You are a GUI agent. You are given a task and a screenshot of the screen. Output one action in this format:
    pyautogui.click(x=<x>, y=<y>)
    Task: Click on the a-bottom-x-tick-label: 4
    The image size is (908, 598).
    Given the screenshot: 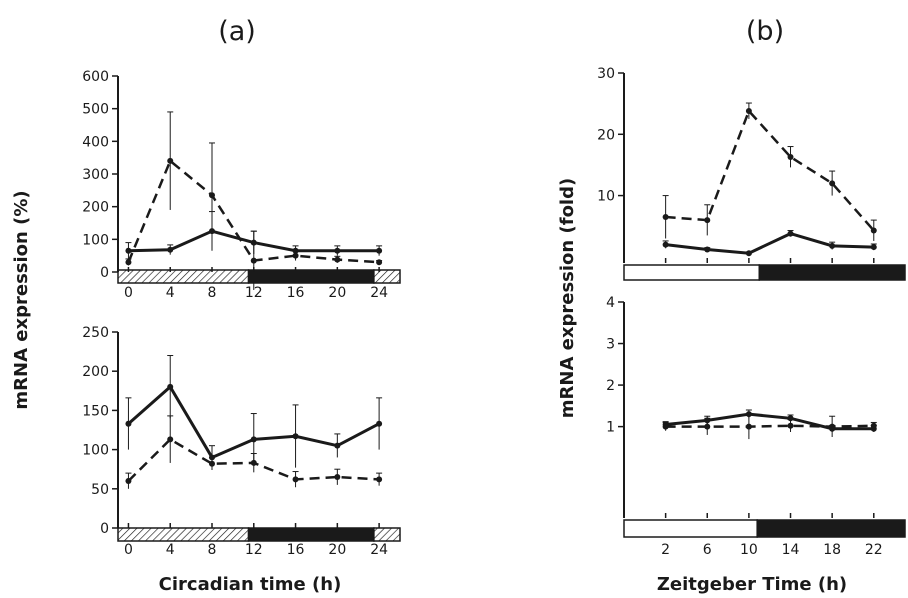 What is the action you would take?
    pyautogui.click(x=170, y=550)
    